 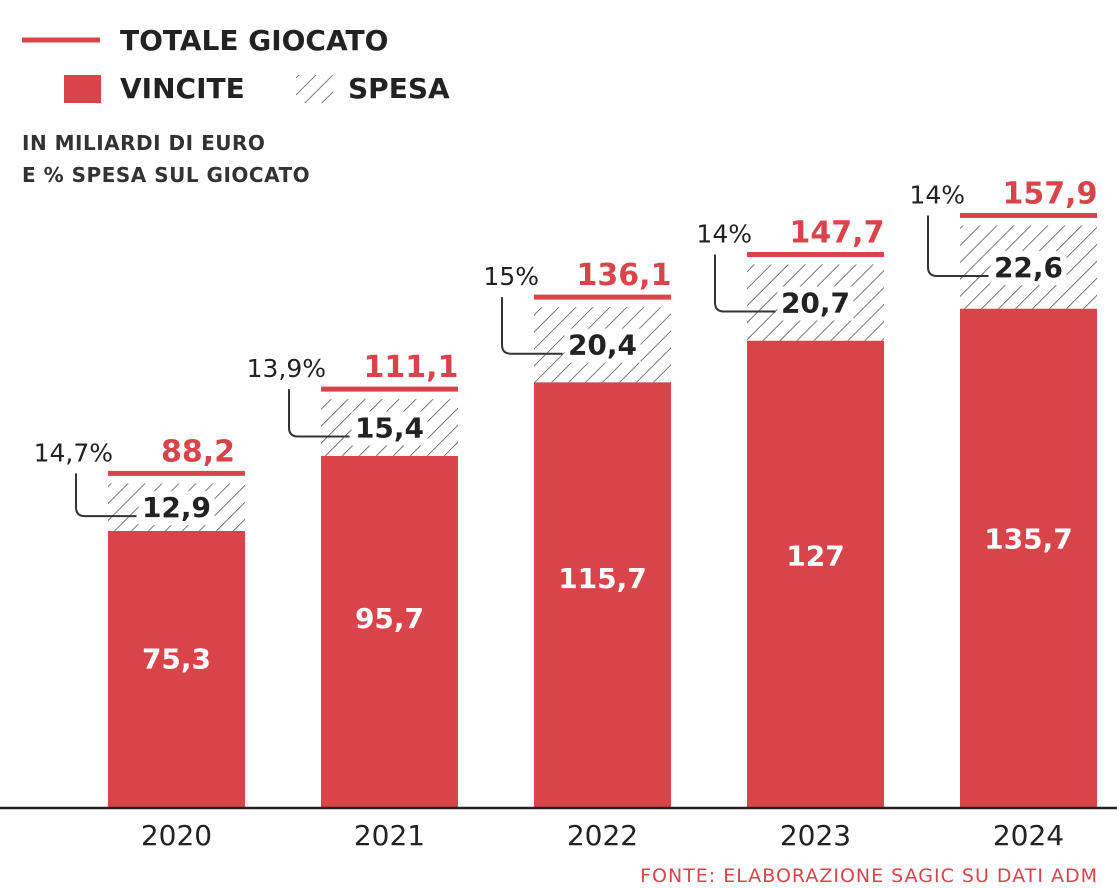 What do you see at coordinates (1050, 193) in the screenshot?
I see `total-value-label: 157,9` at bounding box center [1050, 193].